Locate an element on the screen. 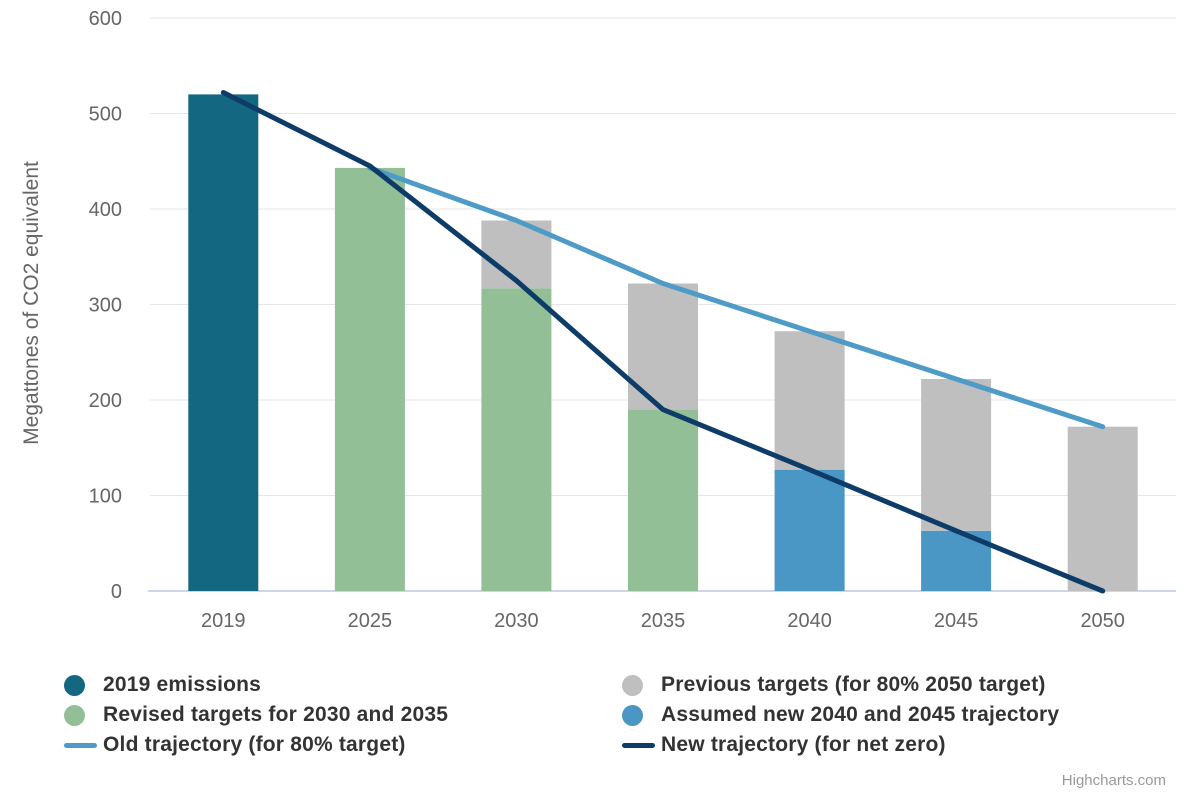 Image resolution: width=1200 pixels, height=800 pixels. legend-item-revised-targets: Revised targets for 2030 and 2035 is located at coordinates (333, 715).